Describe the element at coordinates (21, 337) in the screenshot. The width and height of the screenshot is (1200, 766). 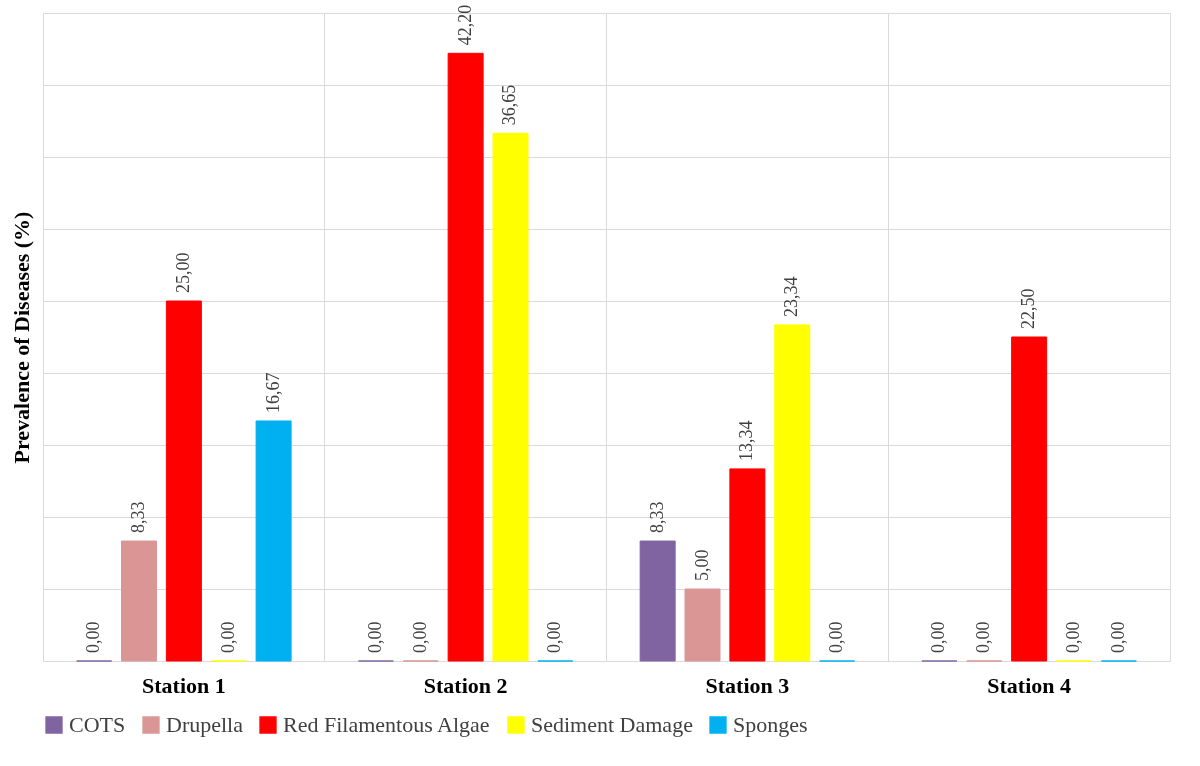
I see `y-axis-title: Prevalence of Diseases (%)` at that location.